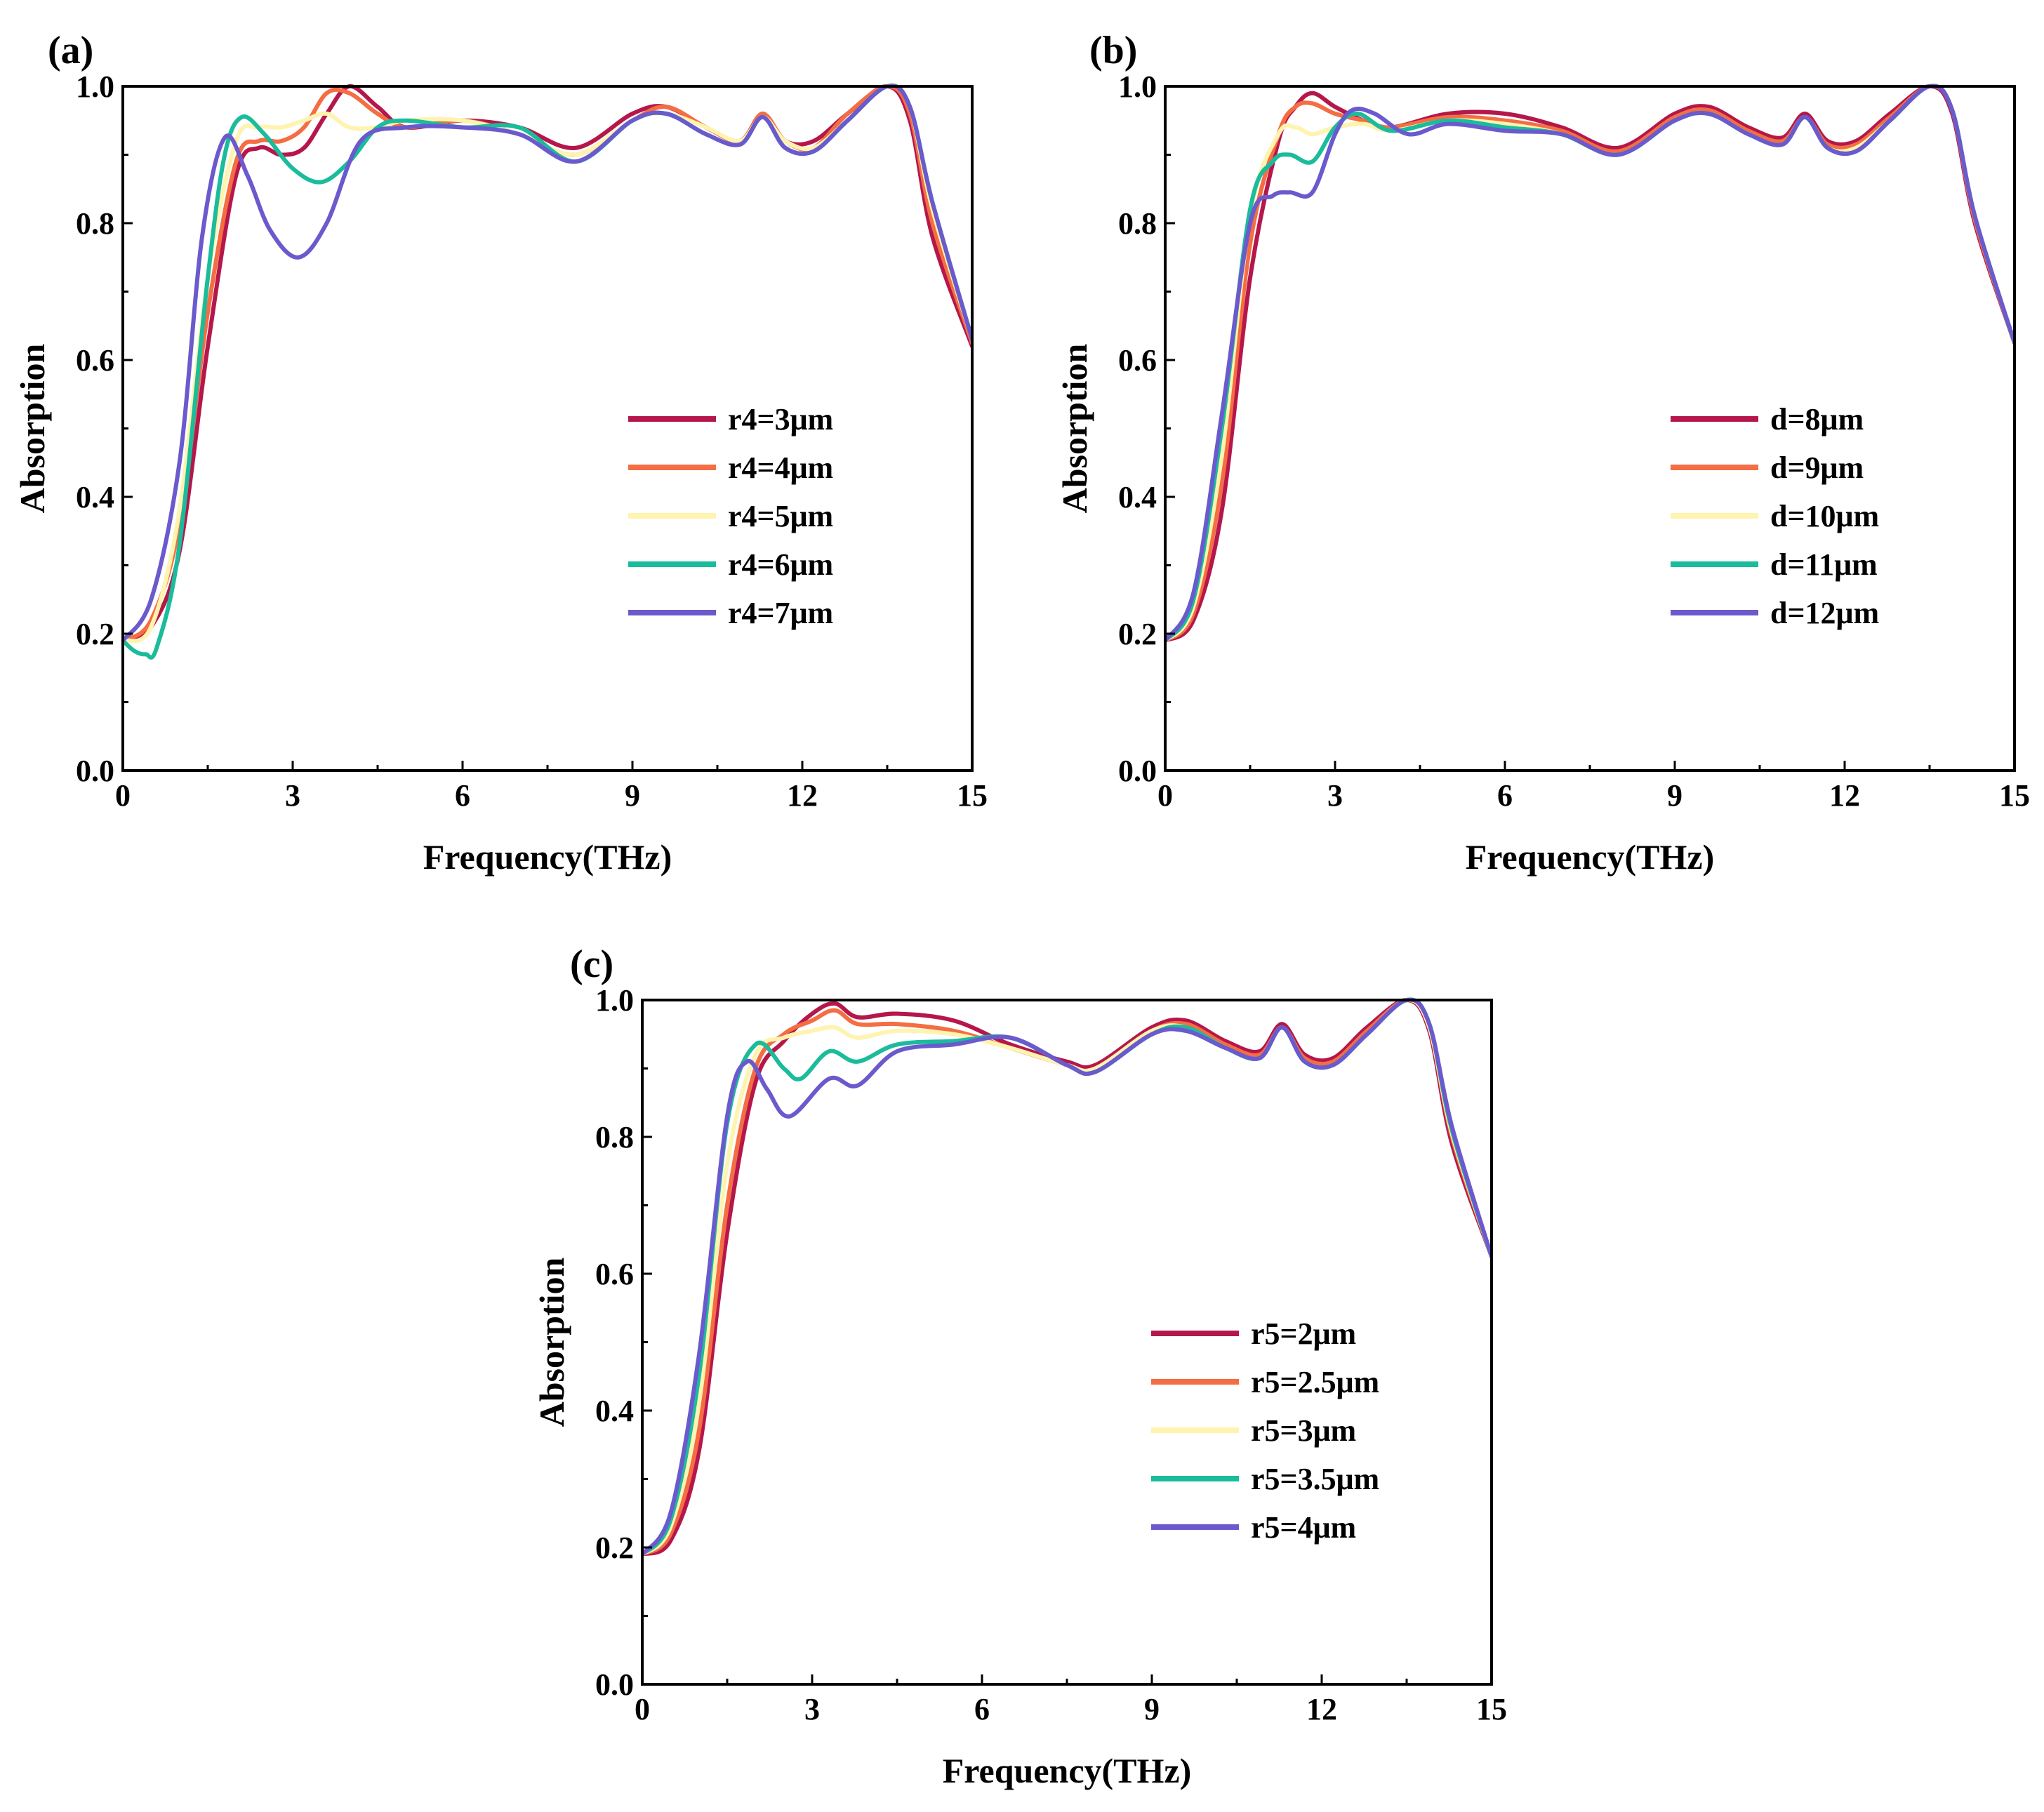 This screenshot has width=2044, height=1812. What do you see at coordinates (1113, 51) in the screenshot?
I see `panel-label: (b)` at bounding box center [1113, 51].